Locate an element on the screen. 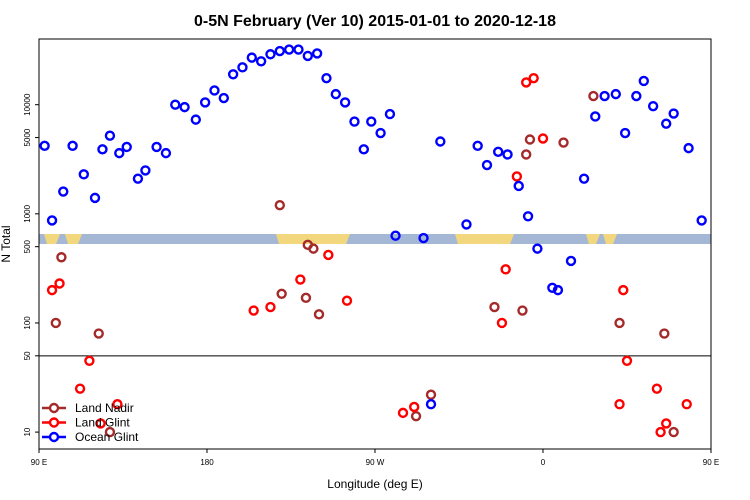 The height and width of the screenshot is (500, 750). ocean-band is located at coordinates (375, 239).